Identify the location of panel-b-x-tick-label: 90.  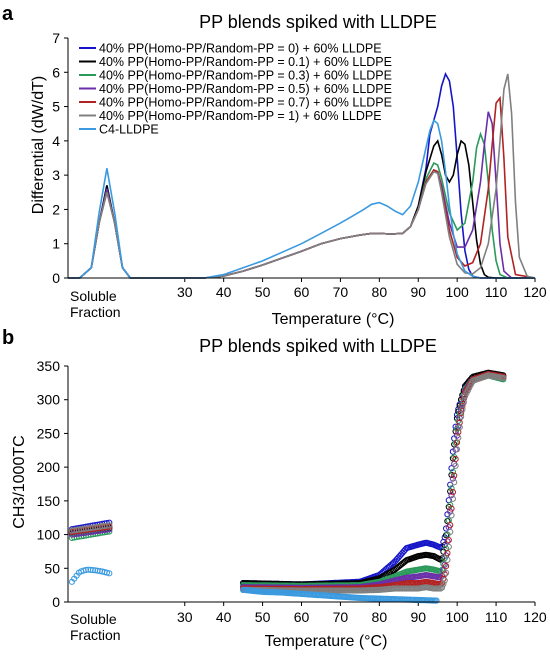
(418, 617).